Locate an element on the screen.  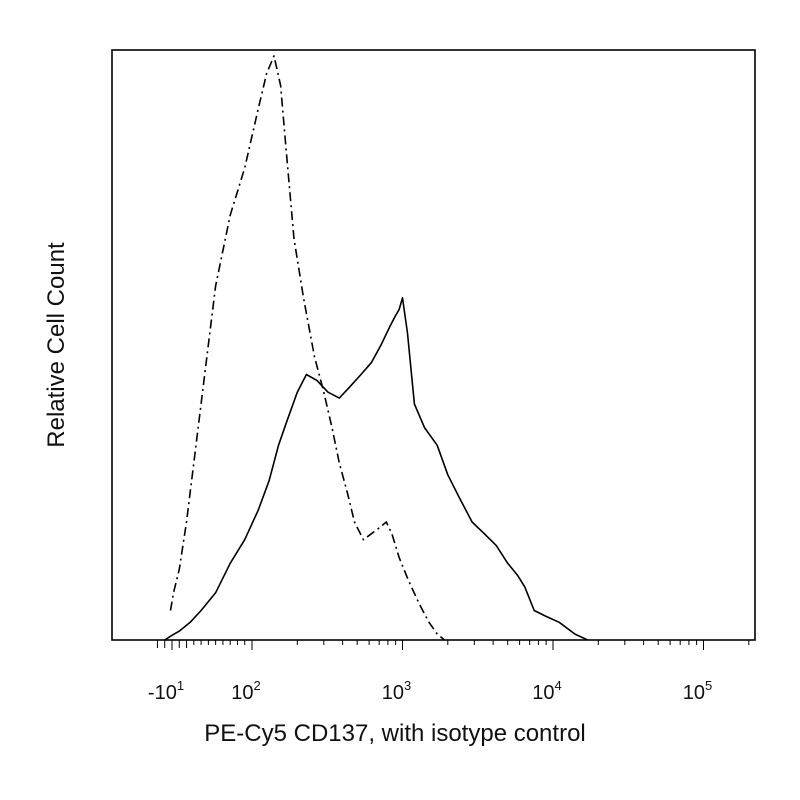
x-axis-ticks is located at coordinates (453, 645).